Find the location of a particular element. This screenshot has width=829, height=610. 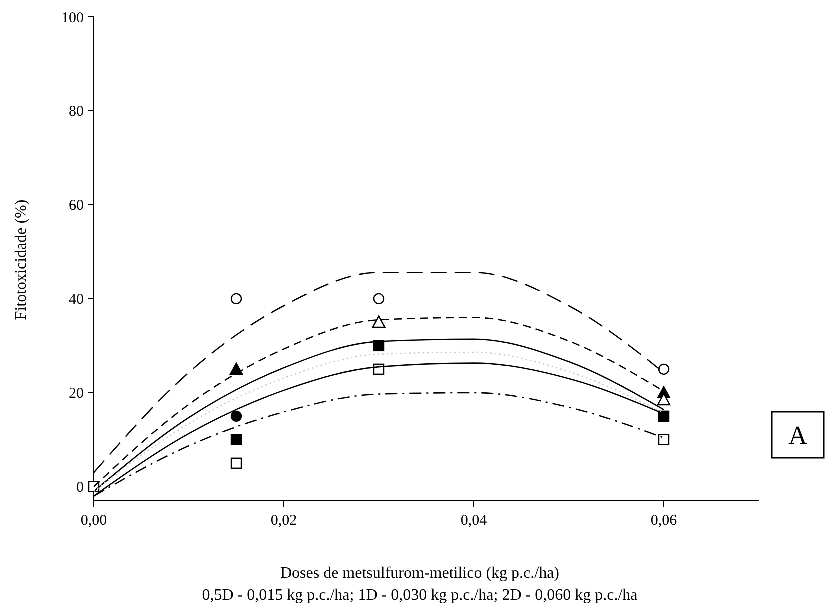

y-axis-title: Fitotoxicidade (%) is located at coordinates (21, 260).